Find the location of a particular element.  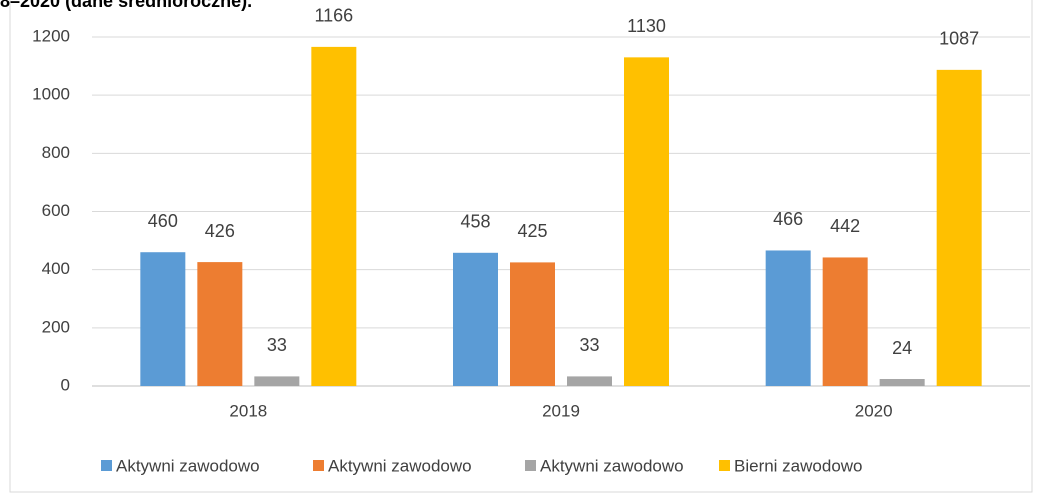

data-label: 1166 is located at coordinates (333, 16).